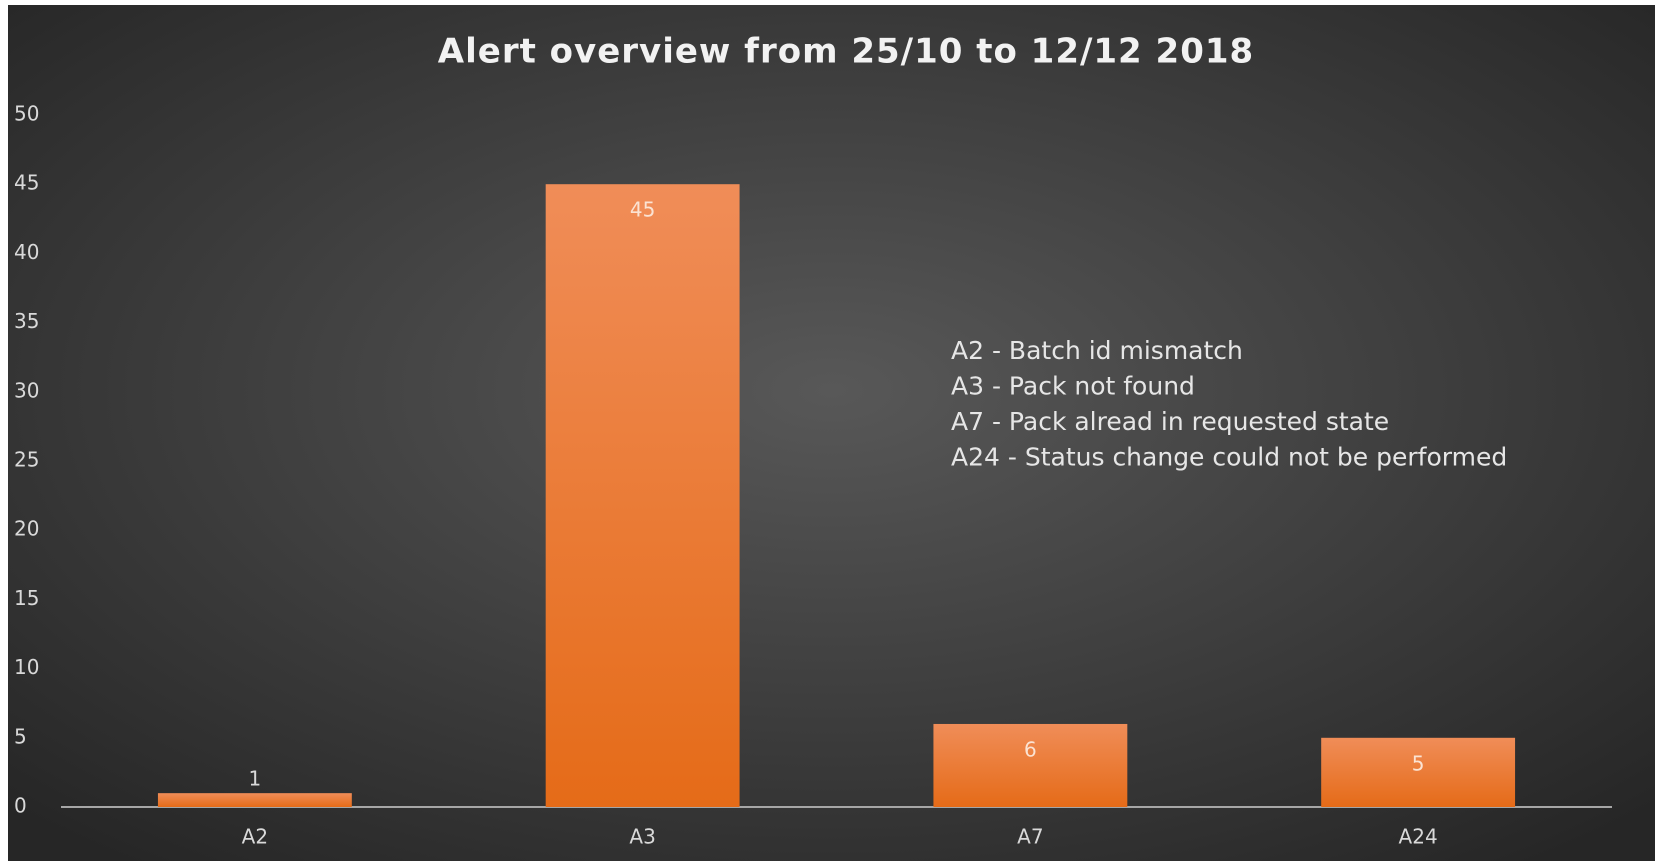 The width and height of the screenshot is (1655, 861). Describe the element at coordinates (26, 529) in the screenshot. I see `y-tick-label: 20` at that location.